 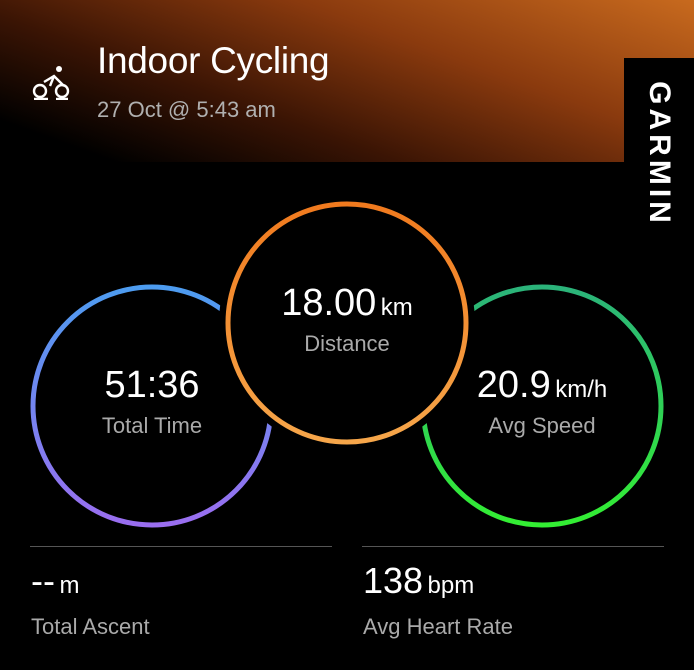 I want to click on total-ascent-stat: -- m Total Ascent, so click(x=90, y=599).